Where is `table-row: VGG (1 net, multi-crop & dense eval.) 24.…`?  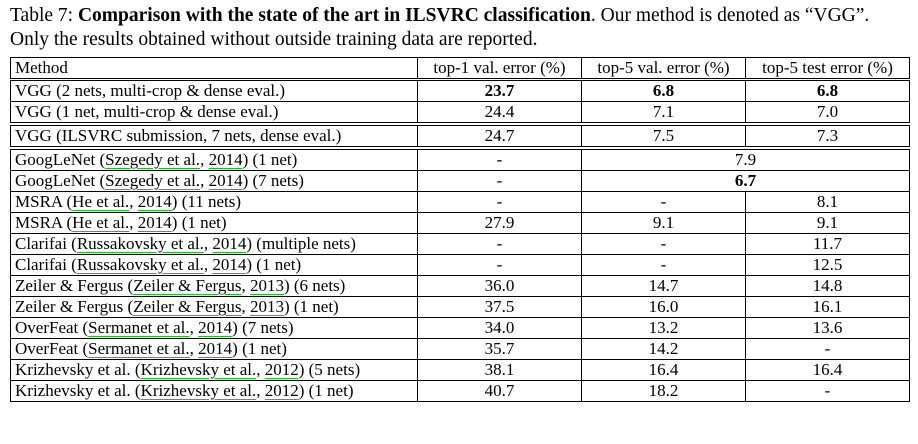 table-row: VGG (1 net, multi-crop & dense eval.) 24.… is located at coordinates (460, 113).